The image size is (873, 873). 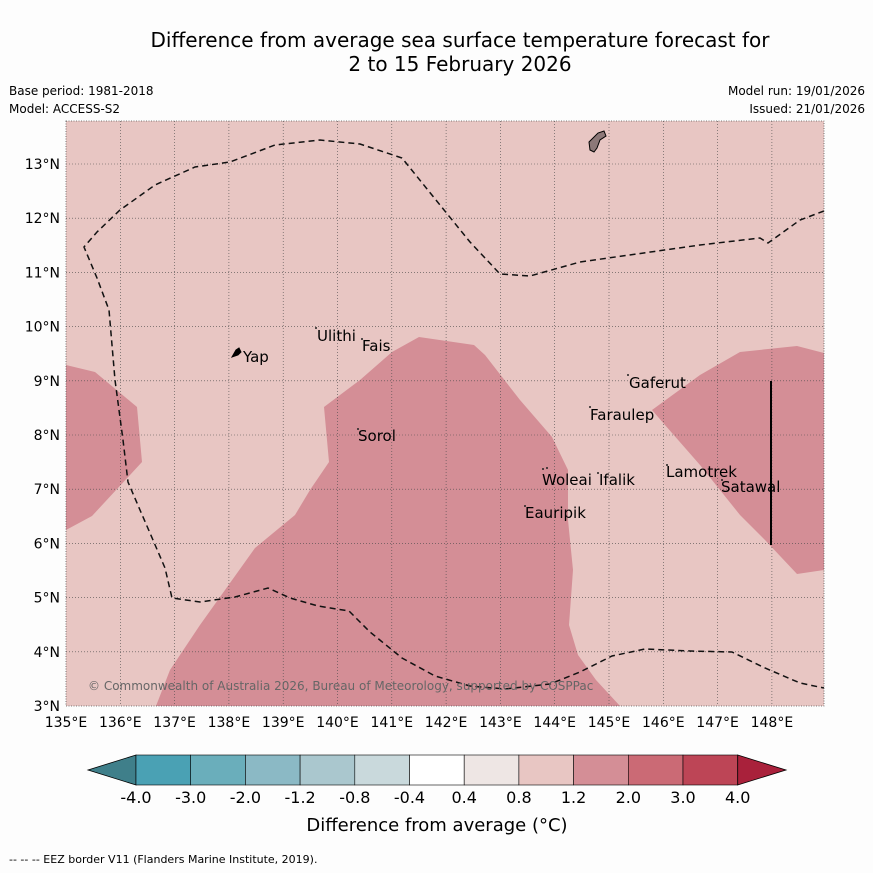 What do you see at coordinates (519, 417) in the screenshot?
I see `small-atolls` at bounding box center [519, 417].